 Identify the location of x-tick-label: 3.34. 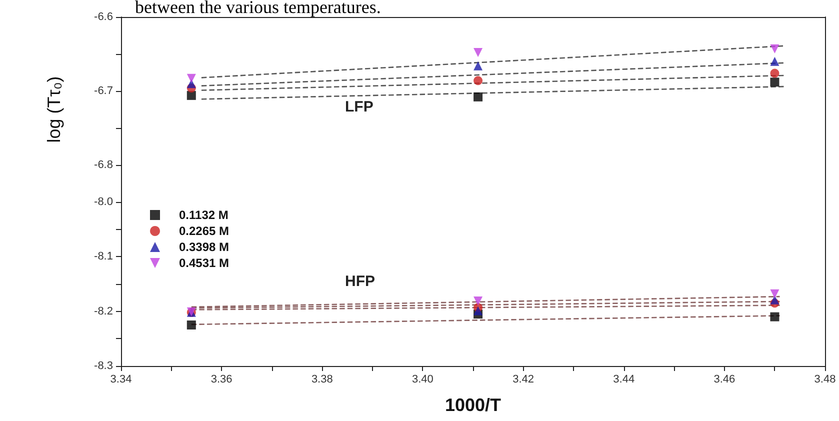
(121, 380).